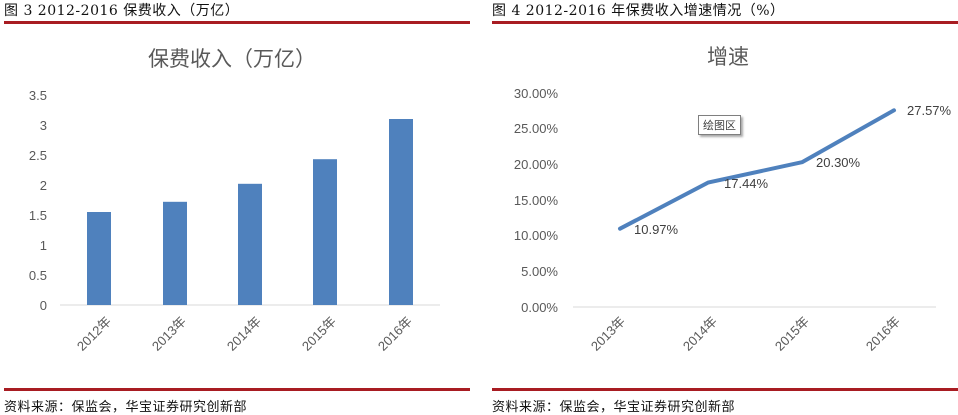 This screenshot has width=958, height=415. What do you see at coordinates (126, 407) in the screenshot?
I see `figure-3-source: 资料来源：保监会，华宝证券研究创新部` at bounding box center [126, 407].